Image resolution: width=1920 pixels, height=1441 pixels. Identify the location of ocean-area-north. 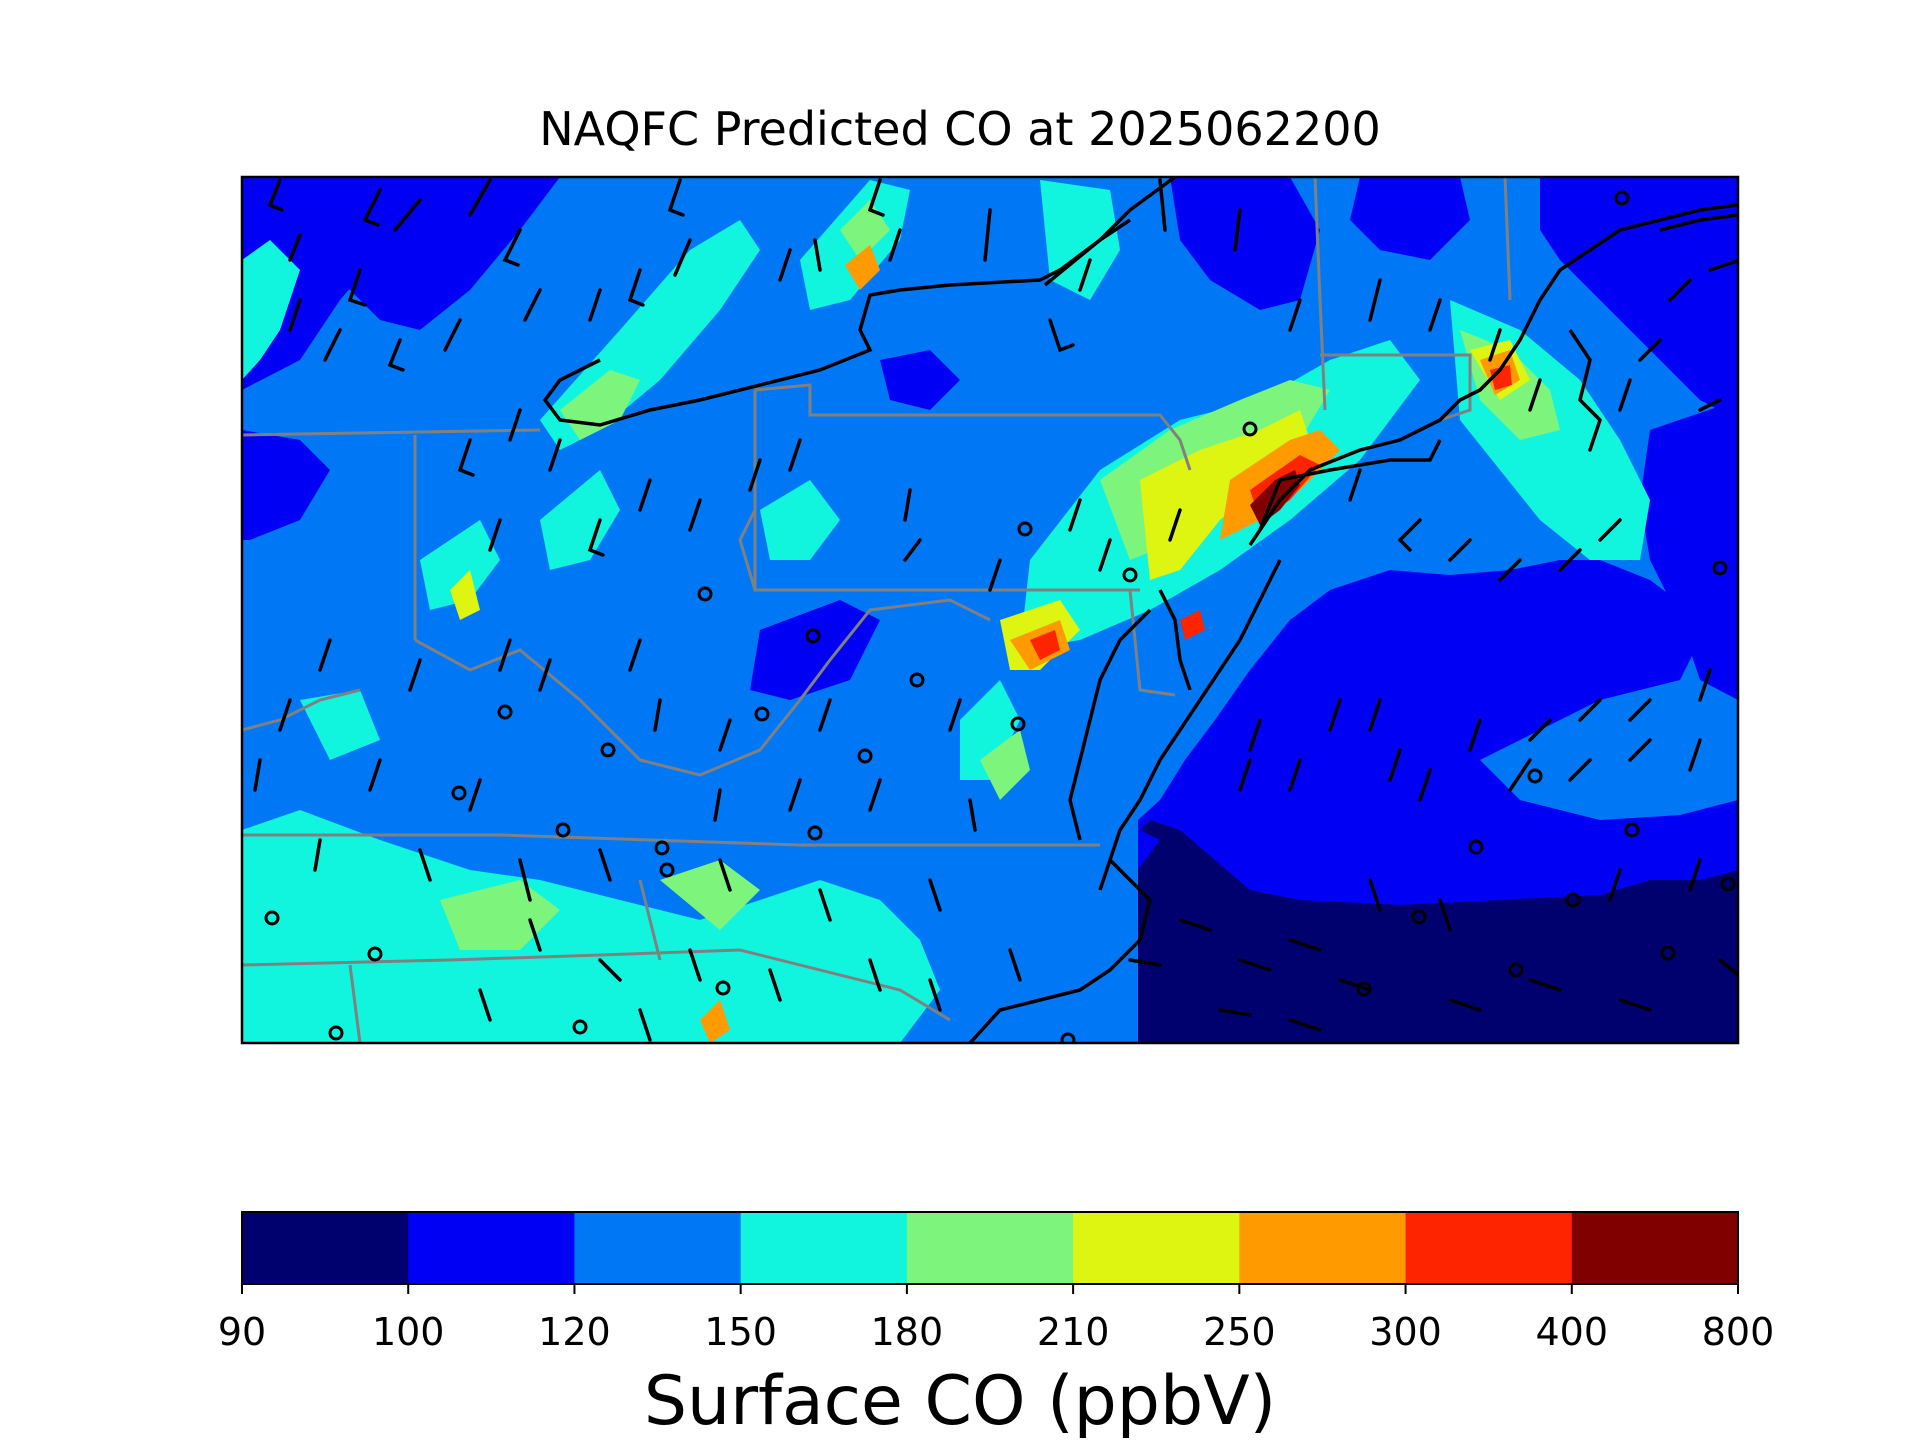
(1639, 298).